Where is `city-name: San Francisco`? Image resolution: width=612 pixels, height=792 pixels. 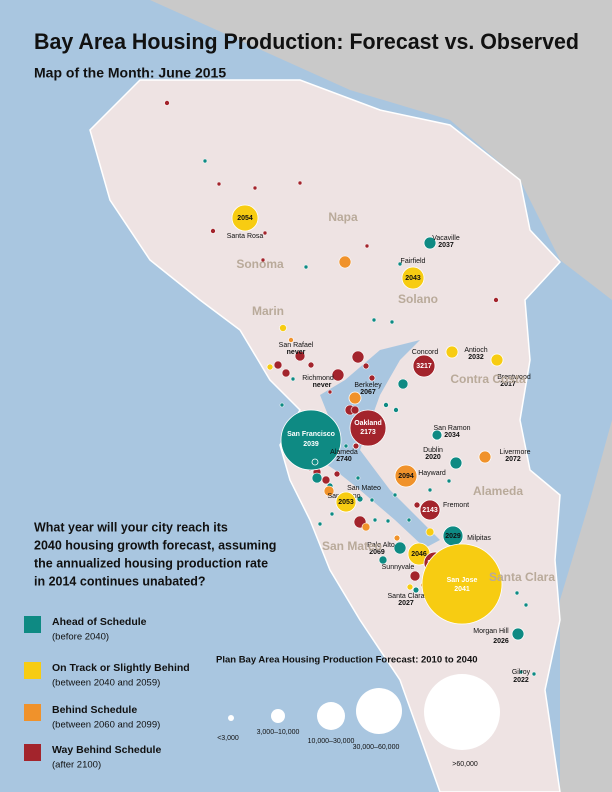
city-name: San Francisco is located at coordinates (311, 434).